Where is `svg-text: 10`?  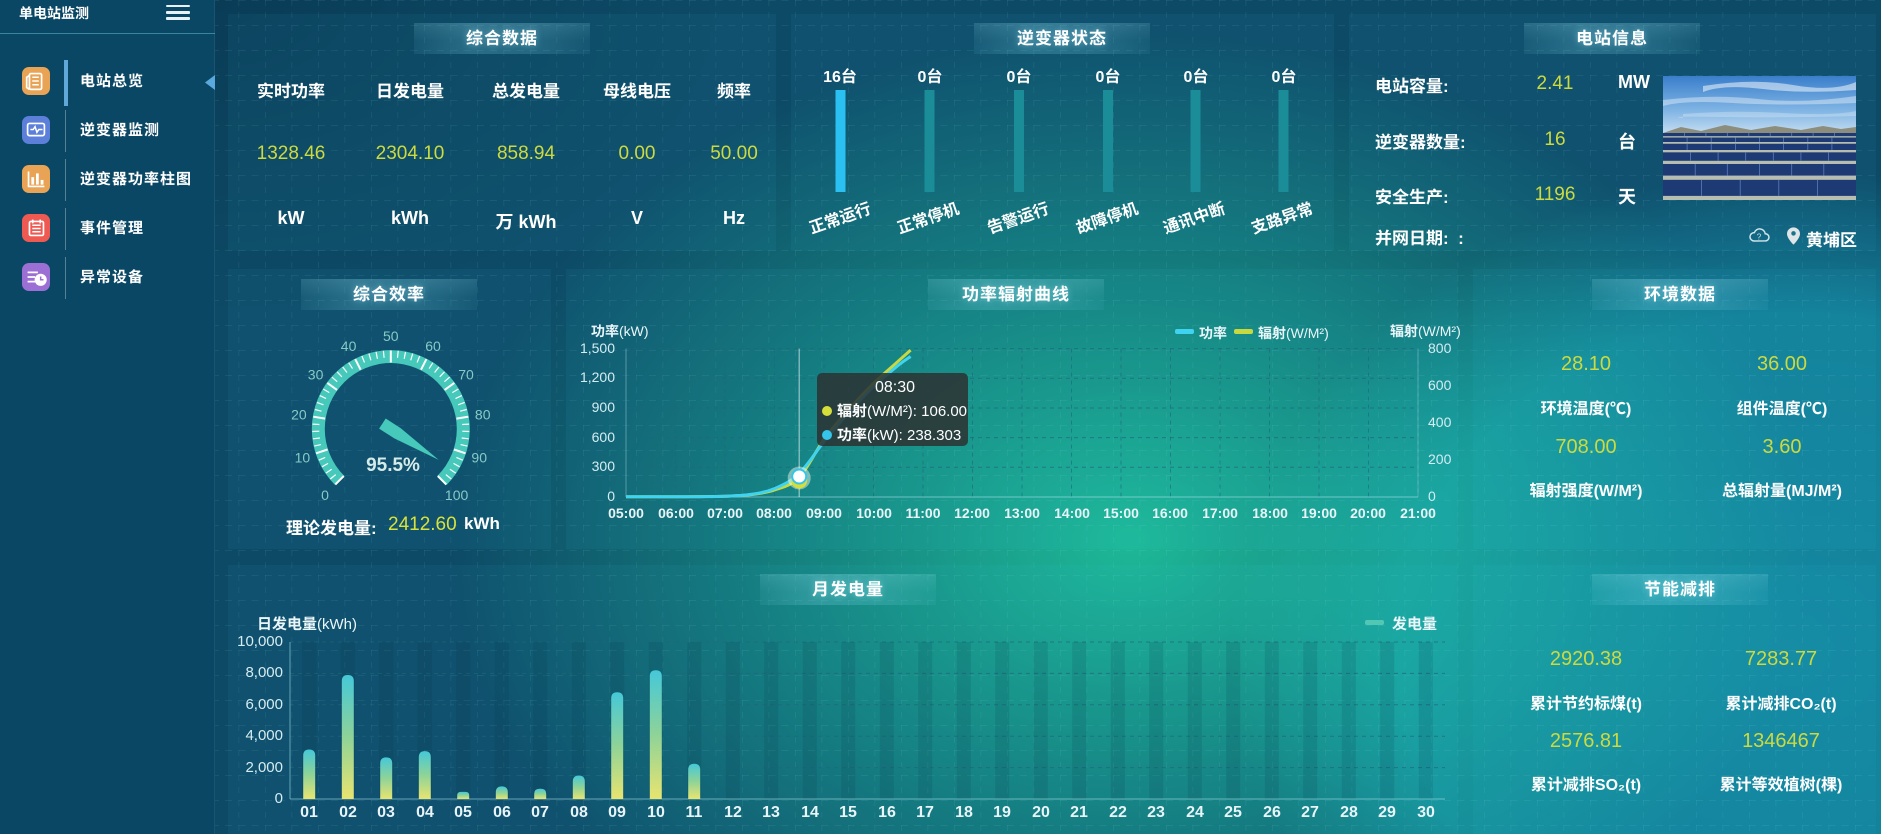 svg-text: 10 is located at coordinates (303, 458).